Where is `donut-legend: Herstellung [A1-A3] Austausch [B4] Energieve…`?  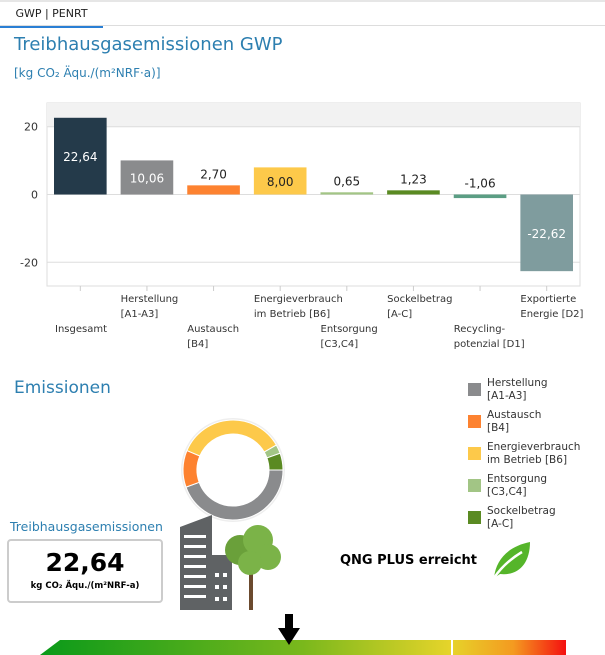
donut-legend: Herstellung [A1-A3] Austausch [B4] Energieve… is located at coordinates (524, 457).